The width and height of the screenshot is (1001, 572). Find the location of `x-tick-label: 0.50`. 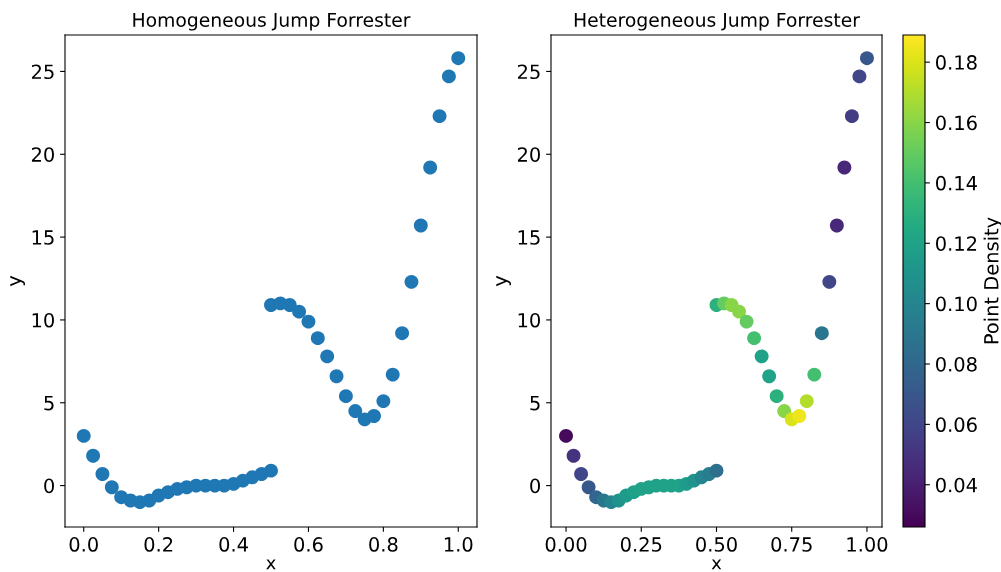

x-tick-label: 0.50 is located at coordinates (716, 544).